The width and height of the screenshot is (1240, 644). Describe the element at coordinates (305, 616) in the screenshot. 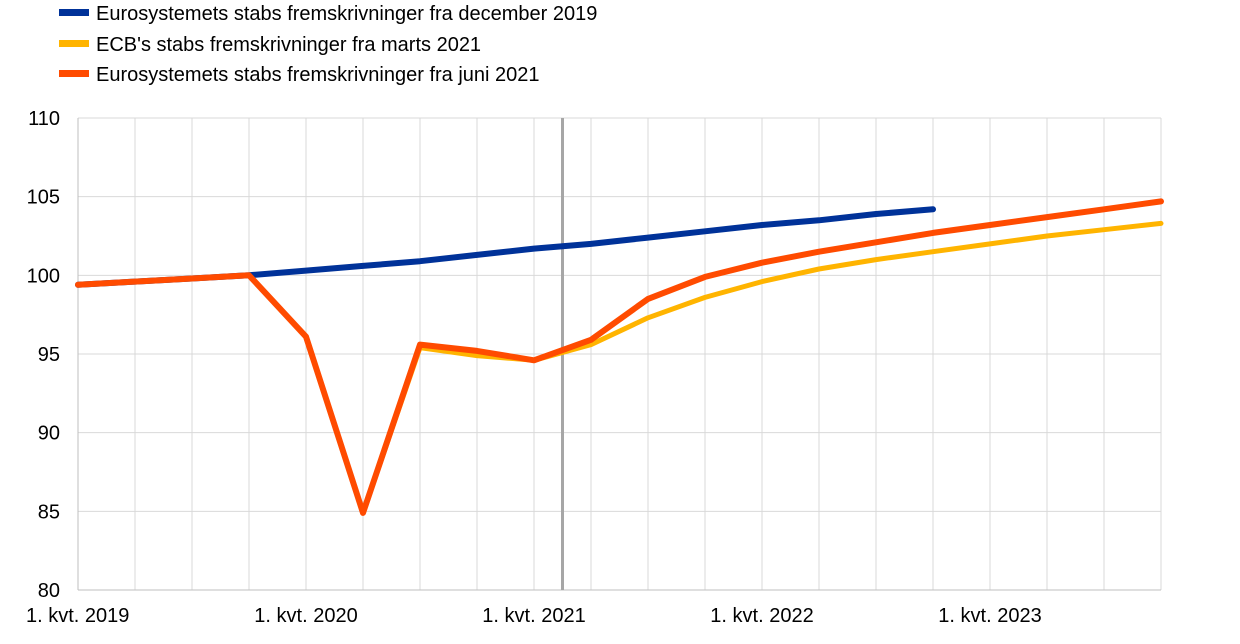

I see `x-tick-label: 1. kvt. 2020` at that location.